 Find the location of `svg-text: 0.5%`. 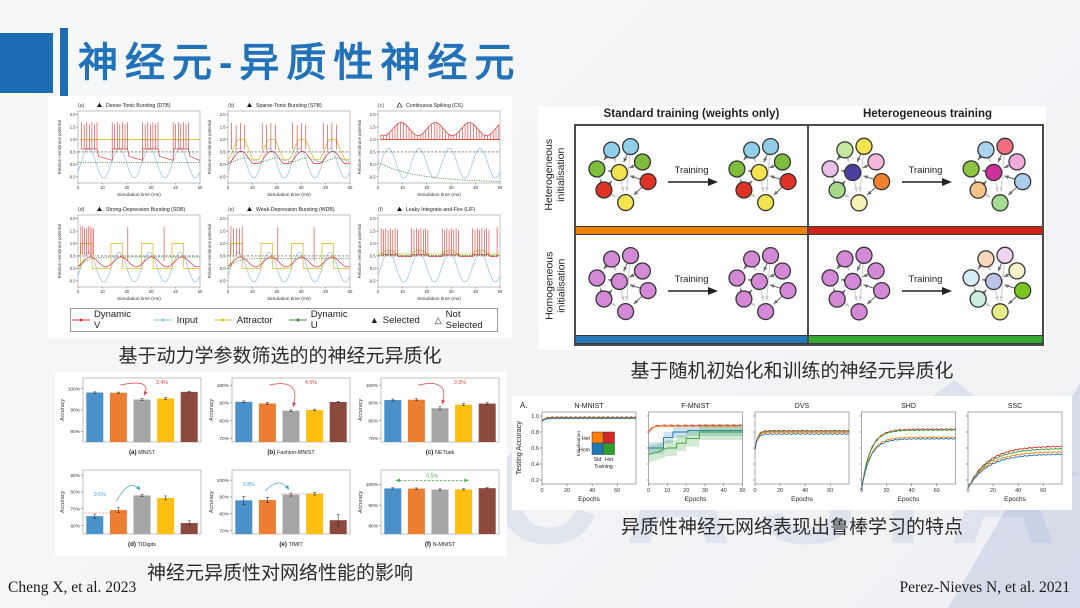

svg-text: 0.5% is located at coordinates (432, 476).